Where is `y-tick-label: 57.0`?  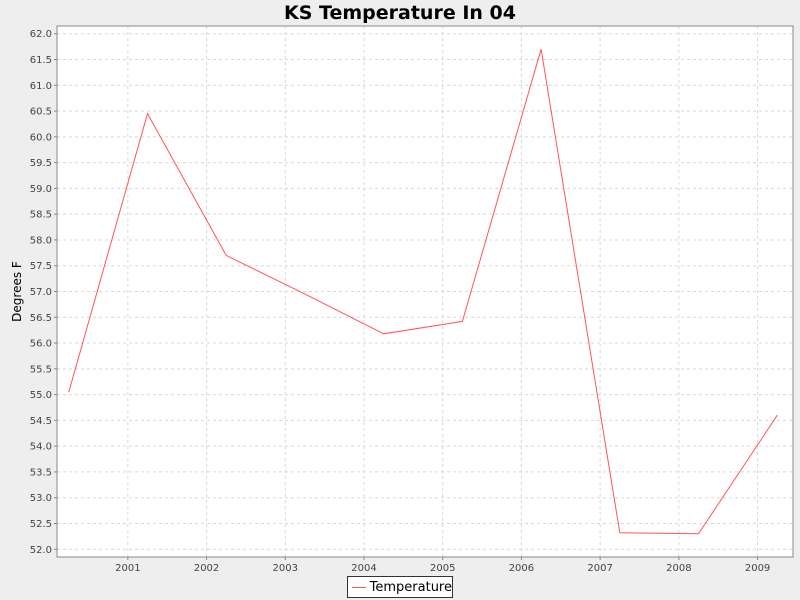
y-tick-label: 57.0 is located at coordinates (41, 292).